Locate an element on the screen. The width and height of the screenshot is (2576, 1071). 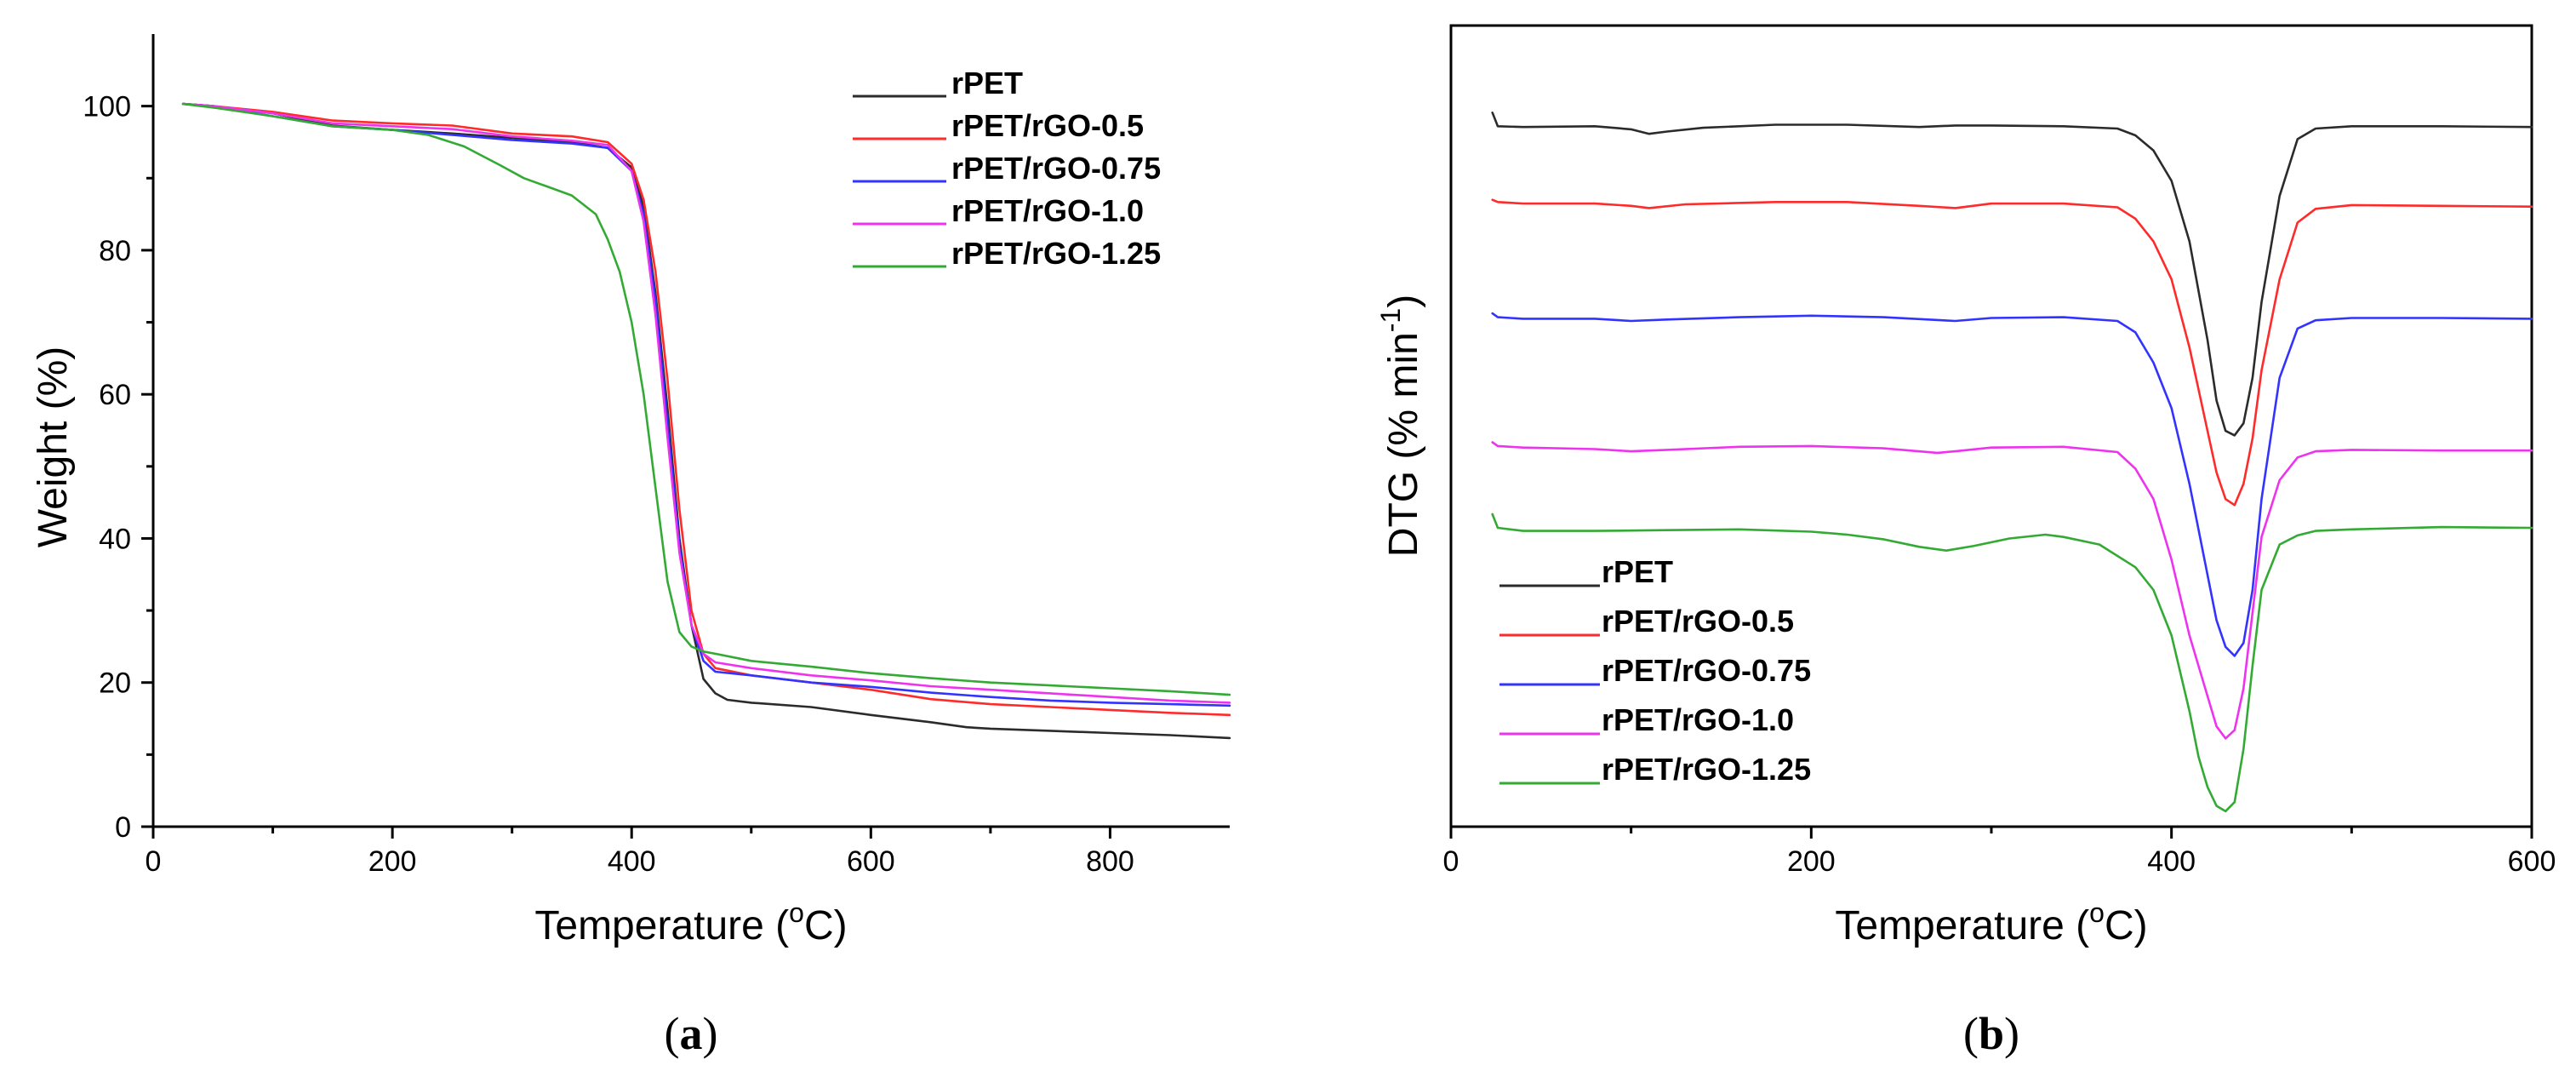
panel-a-y-tick-label: 100 is located at coordinates (107, 107).